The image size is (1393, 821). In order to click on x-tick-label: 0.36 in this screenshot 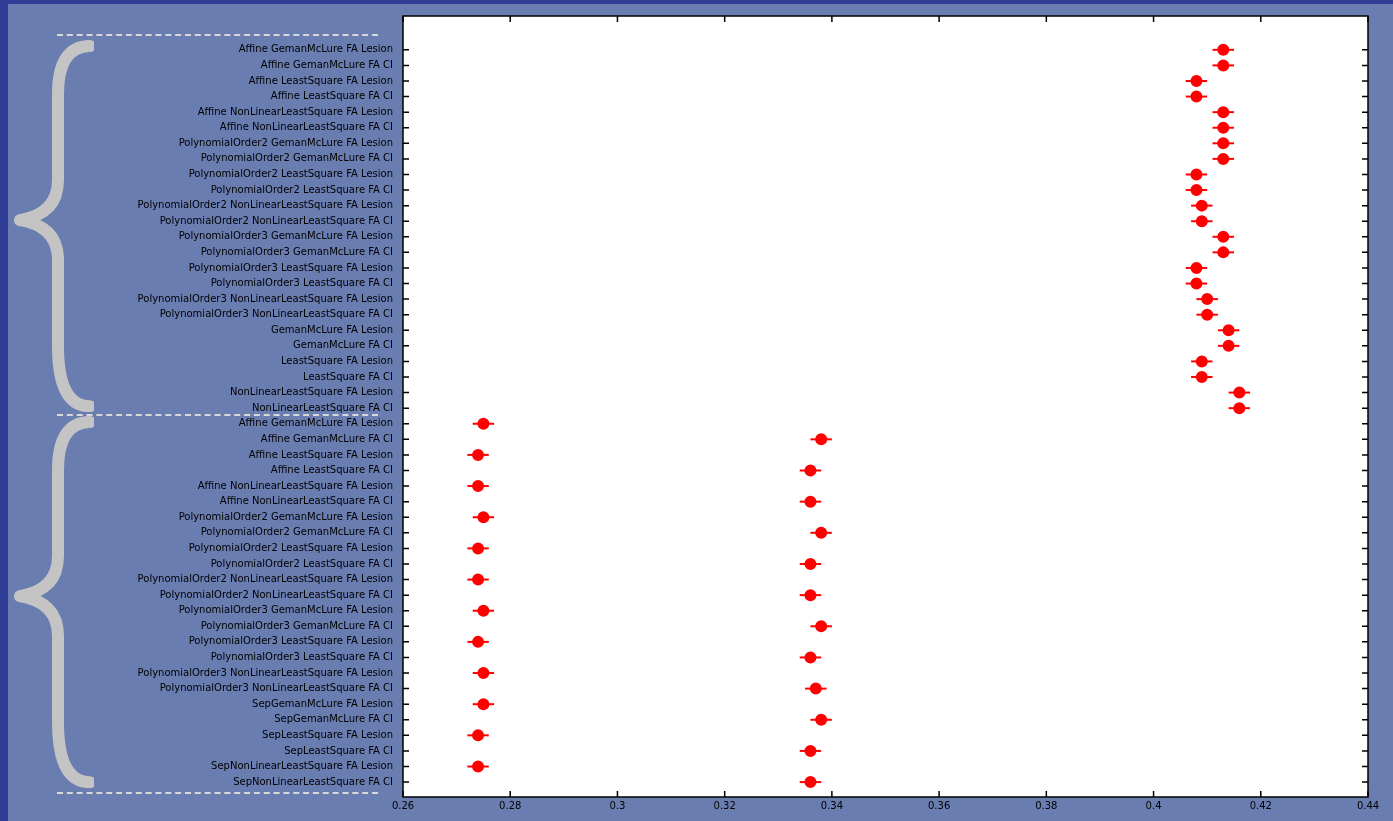, I will do `click(939, 805)`.